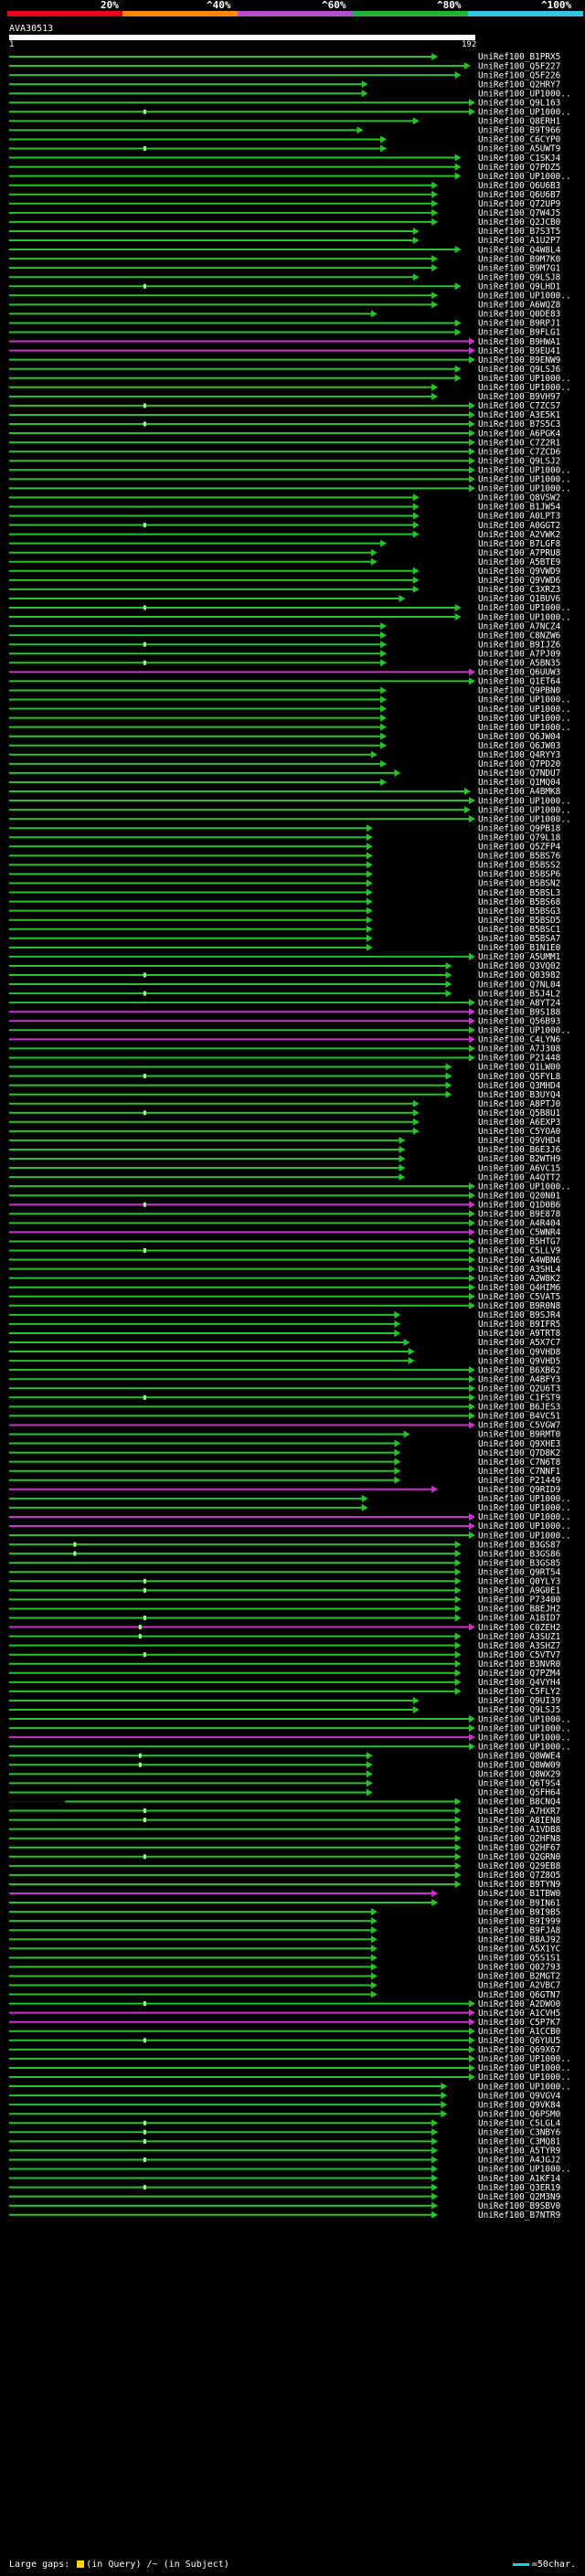 This screenshot has height=2576, width=585. What do you see at coordinates (519, 517) in the screenshot?
I see `hit-label: UniRef100_A0LPT3` at bounding box center [519, 517].